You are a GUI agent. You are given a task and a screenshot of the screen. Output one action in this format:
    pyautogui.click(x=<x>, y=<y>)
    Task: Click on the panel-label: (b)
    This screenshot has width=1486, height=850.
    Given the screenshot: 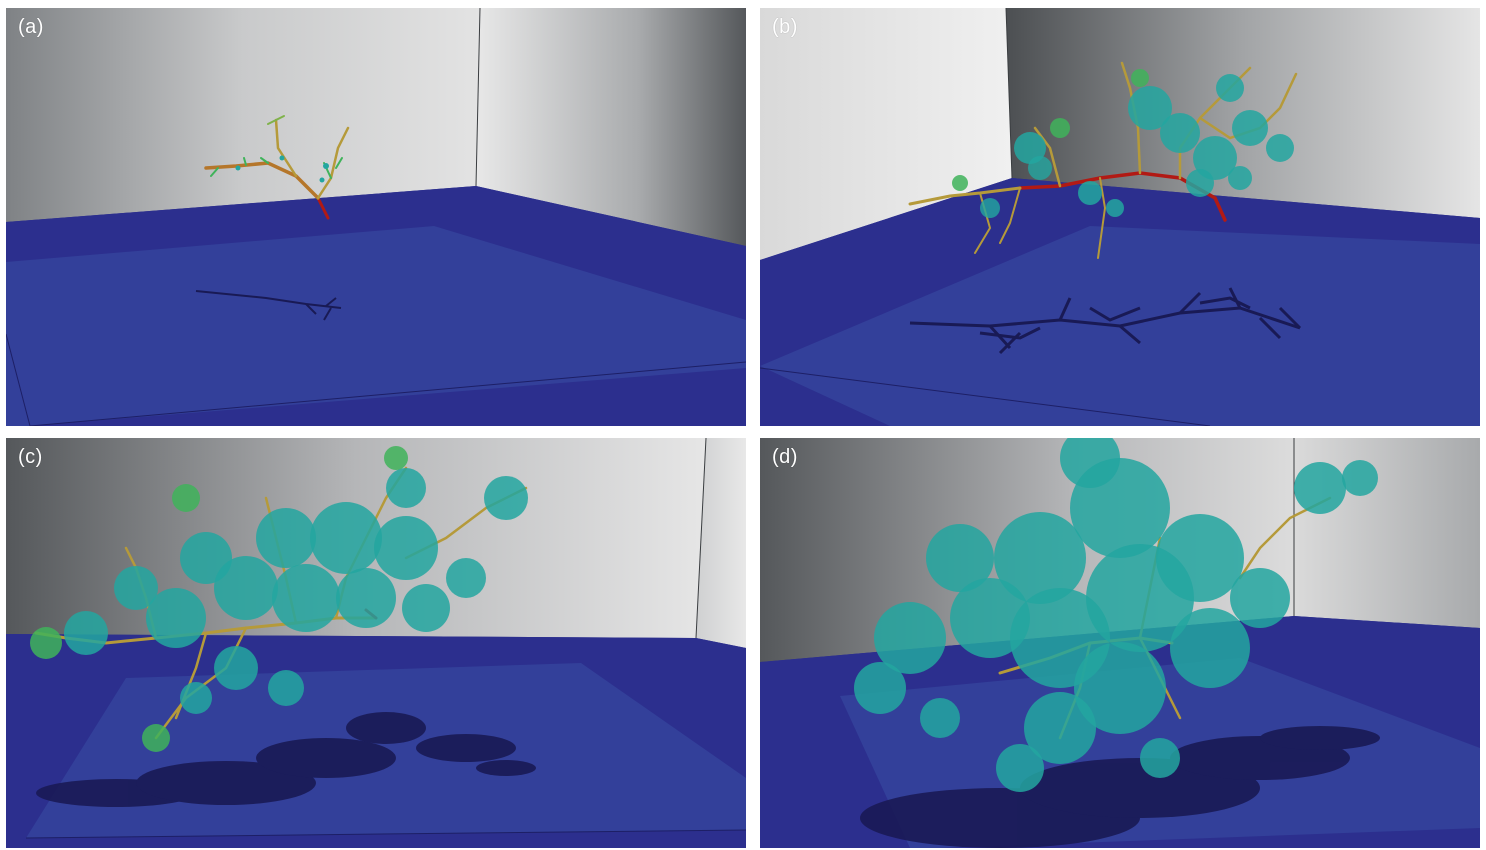 What is the action you would take?
    pyautogui.click(x=785, y=27)
    